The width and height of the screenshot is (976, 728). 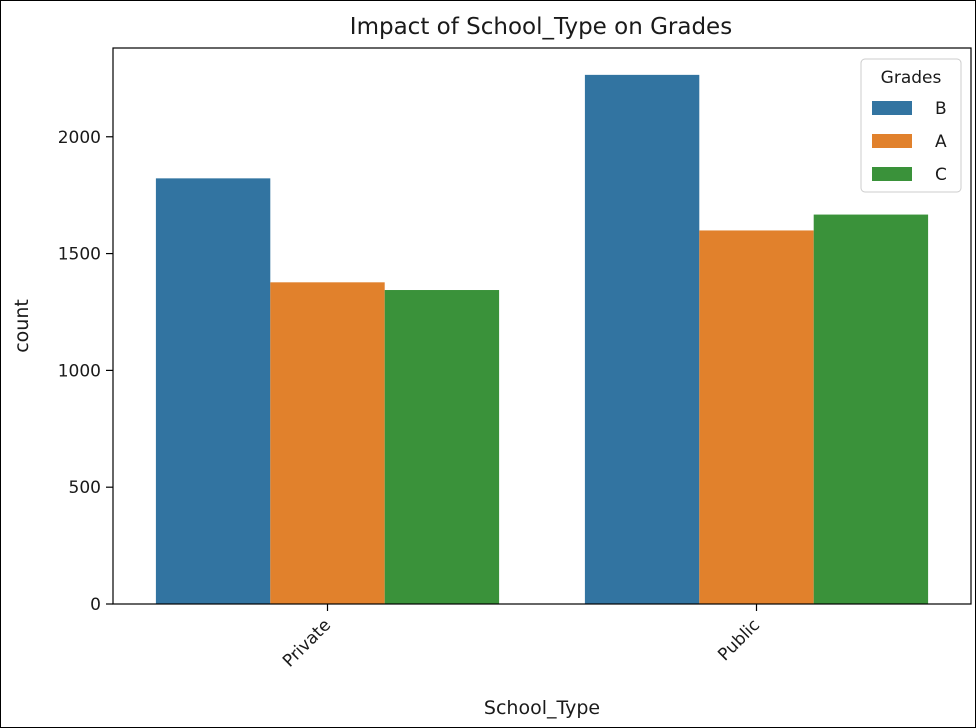 I want to click on legend-title: Grades, so click(x=911, y=78).